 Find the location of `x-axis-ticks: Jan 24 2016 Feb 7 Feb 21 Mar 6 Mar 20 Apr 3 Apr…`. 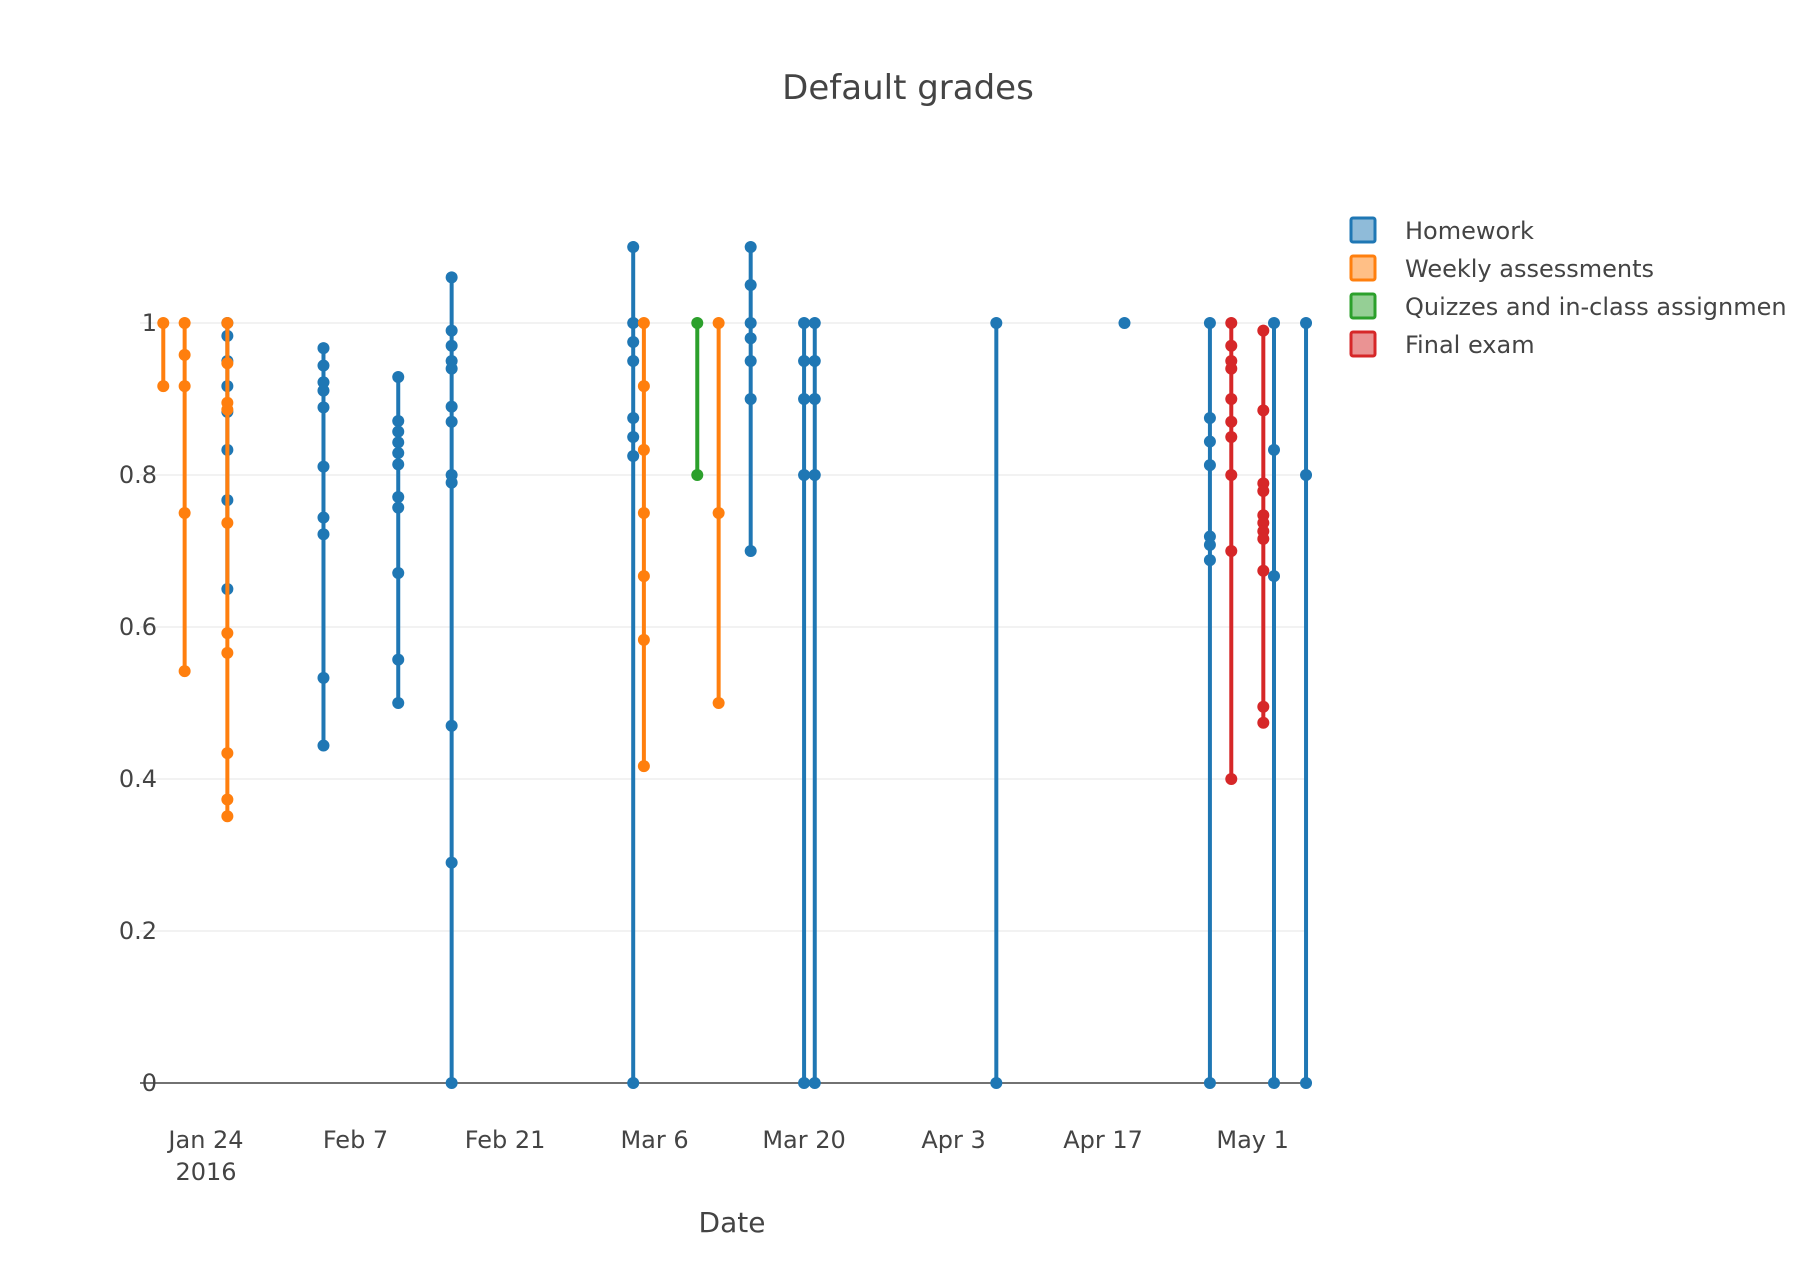

x-axis-ticks: Jan 24 2016 Feb 7 Feb 21 Mar 6 Mar 20 Apr 3 Apr… is located at coordinates (727, 1156).